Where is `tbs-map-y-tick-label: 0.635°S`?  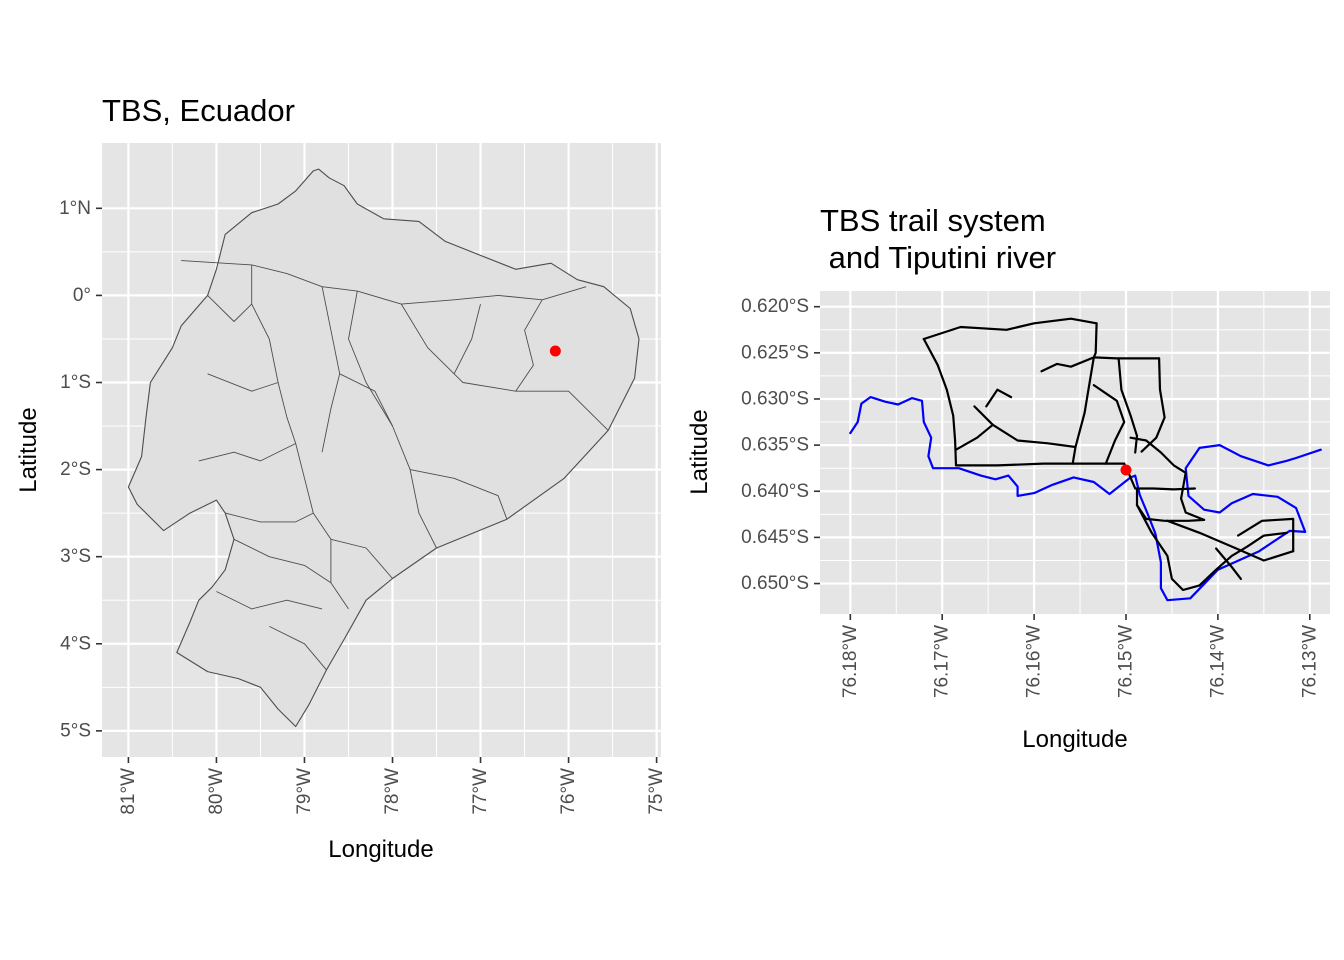 tbs-map-y-tick-label: 0.635°S is located at coordinates (775, 445).